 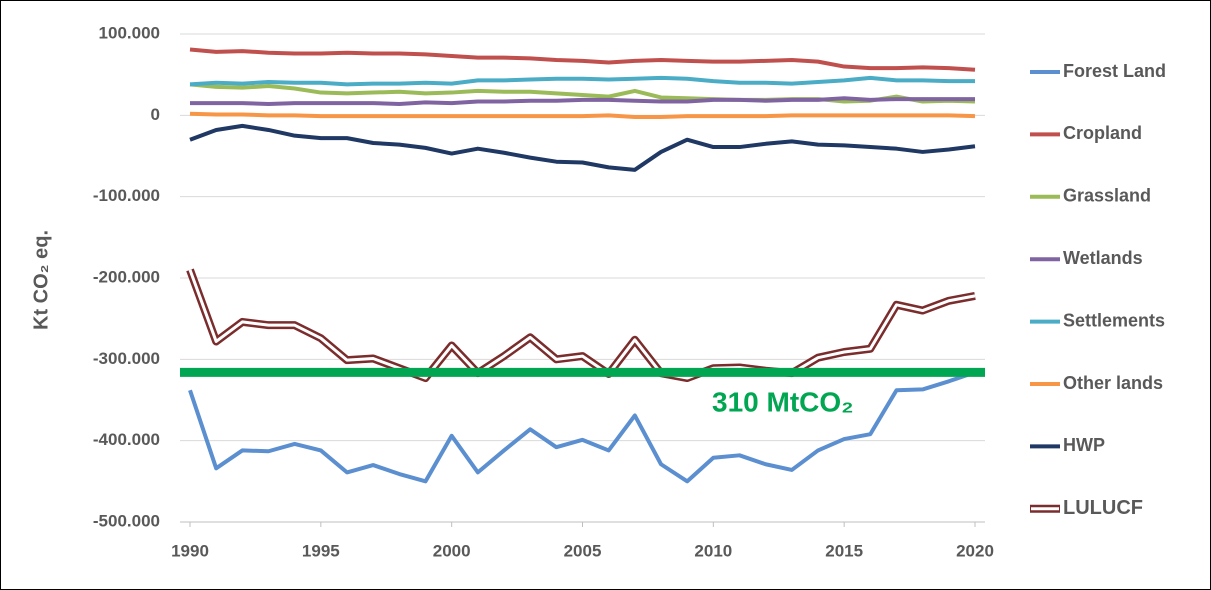 What do you see at coordinates (129, 32) in the screenshot?
I see `y-tick-label: 100.000` at bounding box center [129, 32].